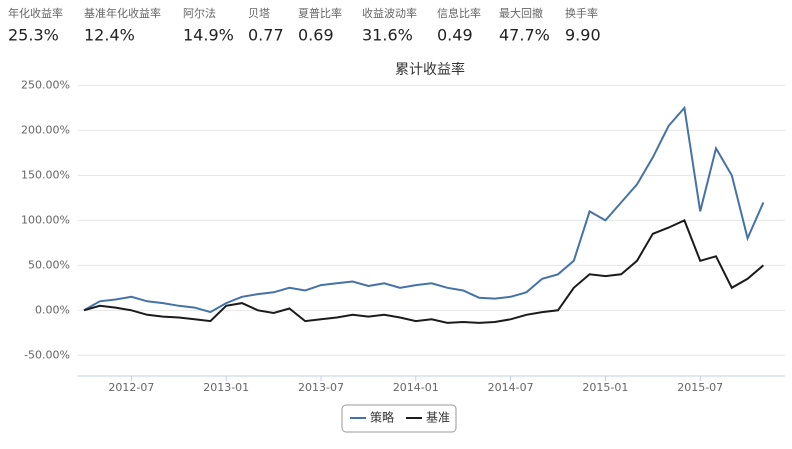 This screenshot has width=792, height=449. Describe the element at coordinates (605, 387) in the screenshot. I see `x-tick-label: 2015-01` at that location.